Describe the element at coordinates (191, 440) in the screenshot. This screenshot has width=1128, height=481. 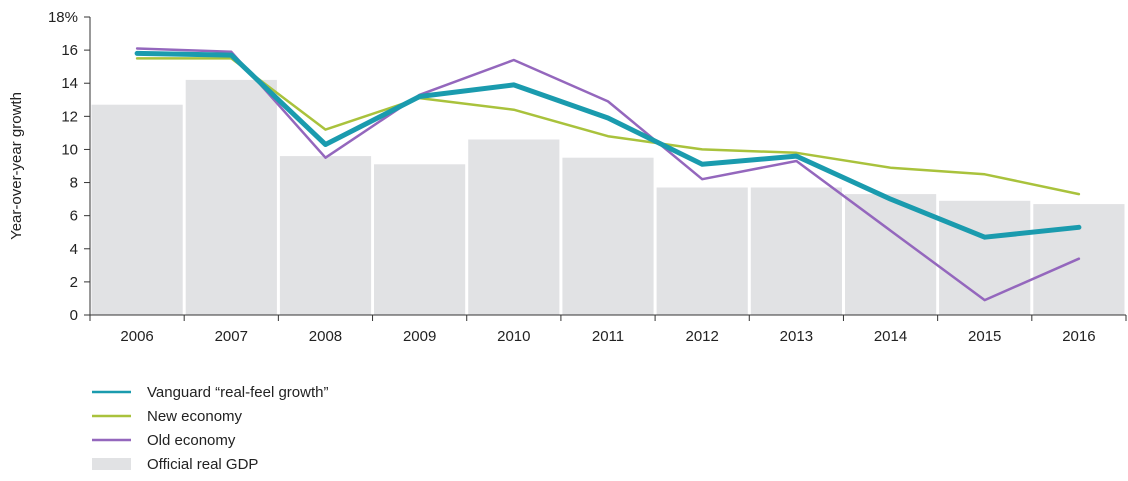
I see `legend-label: Old economy` at that location.